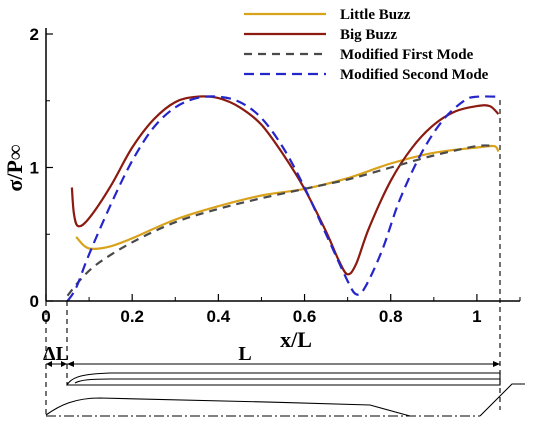  I want to click on legend-label: Little Buzz, so click(375, 15).